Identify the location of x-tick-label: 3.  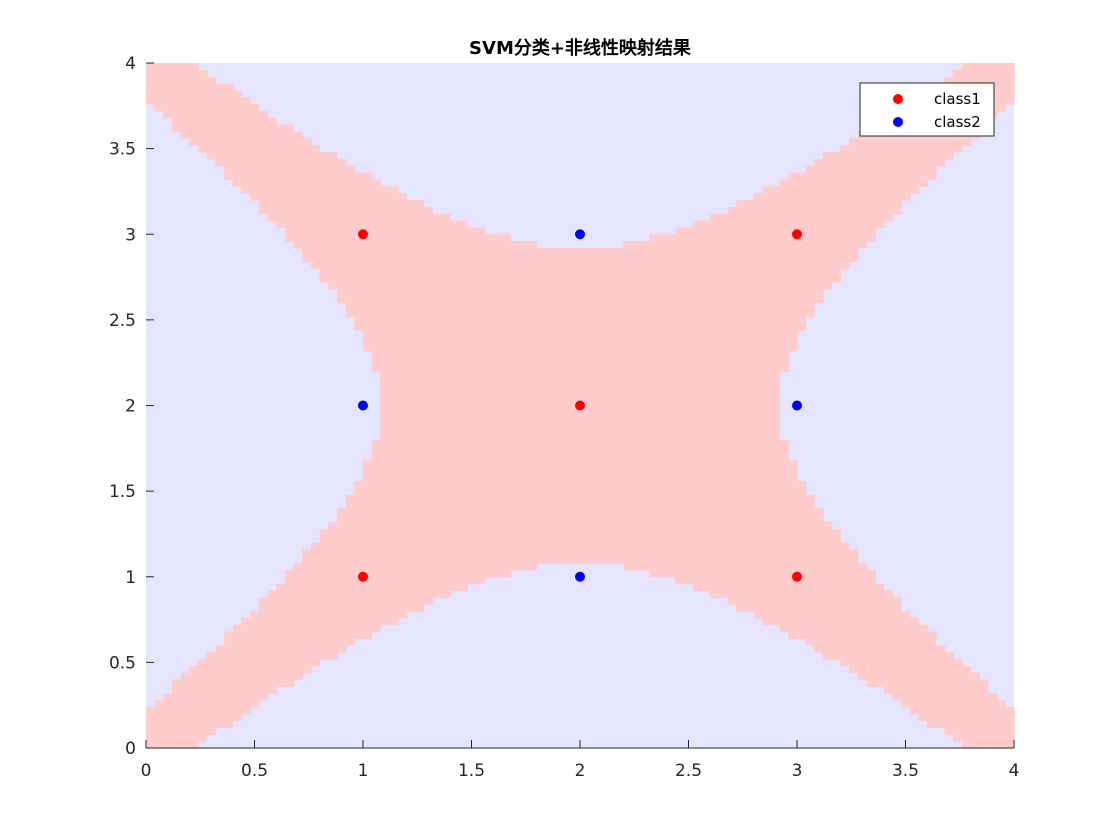
(797, 771).